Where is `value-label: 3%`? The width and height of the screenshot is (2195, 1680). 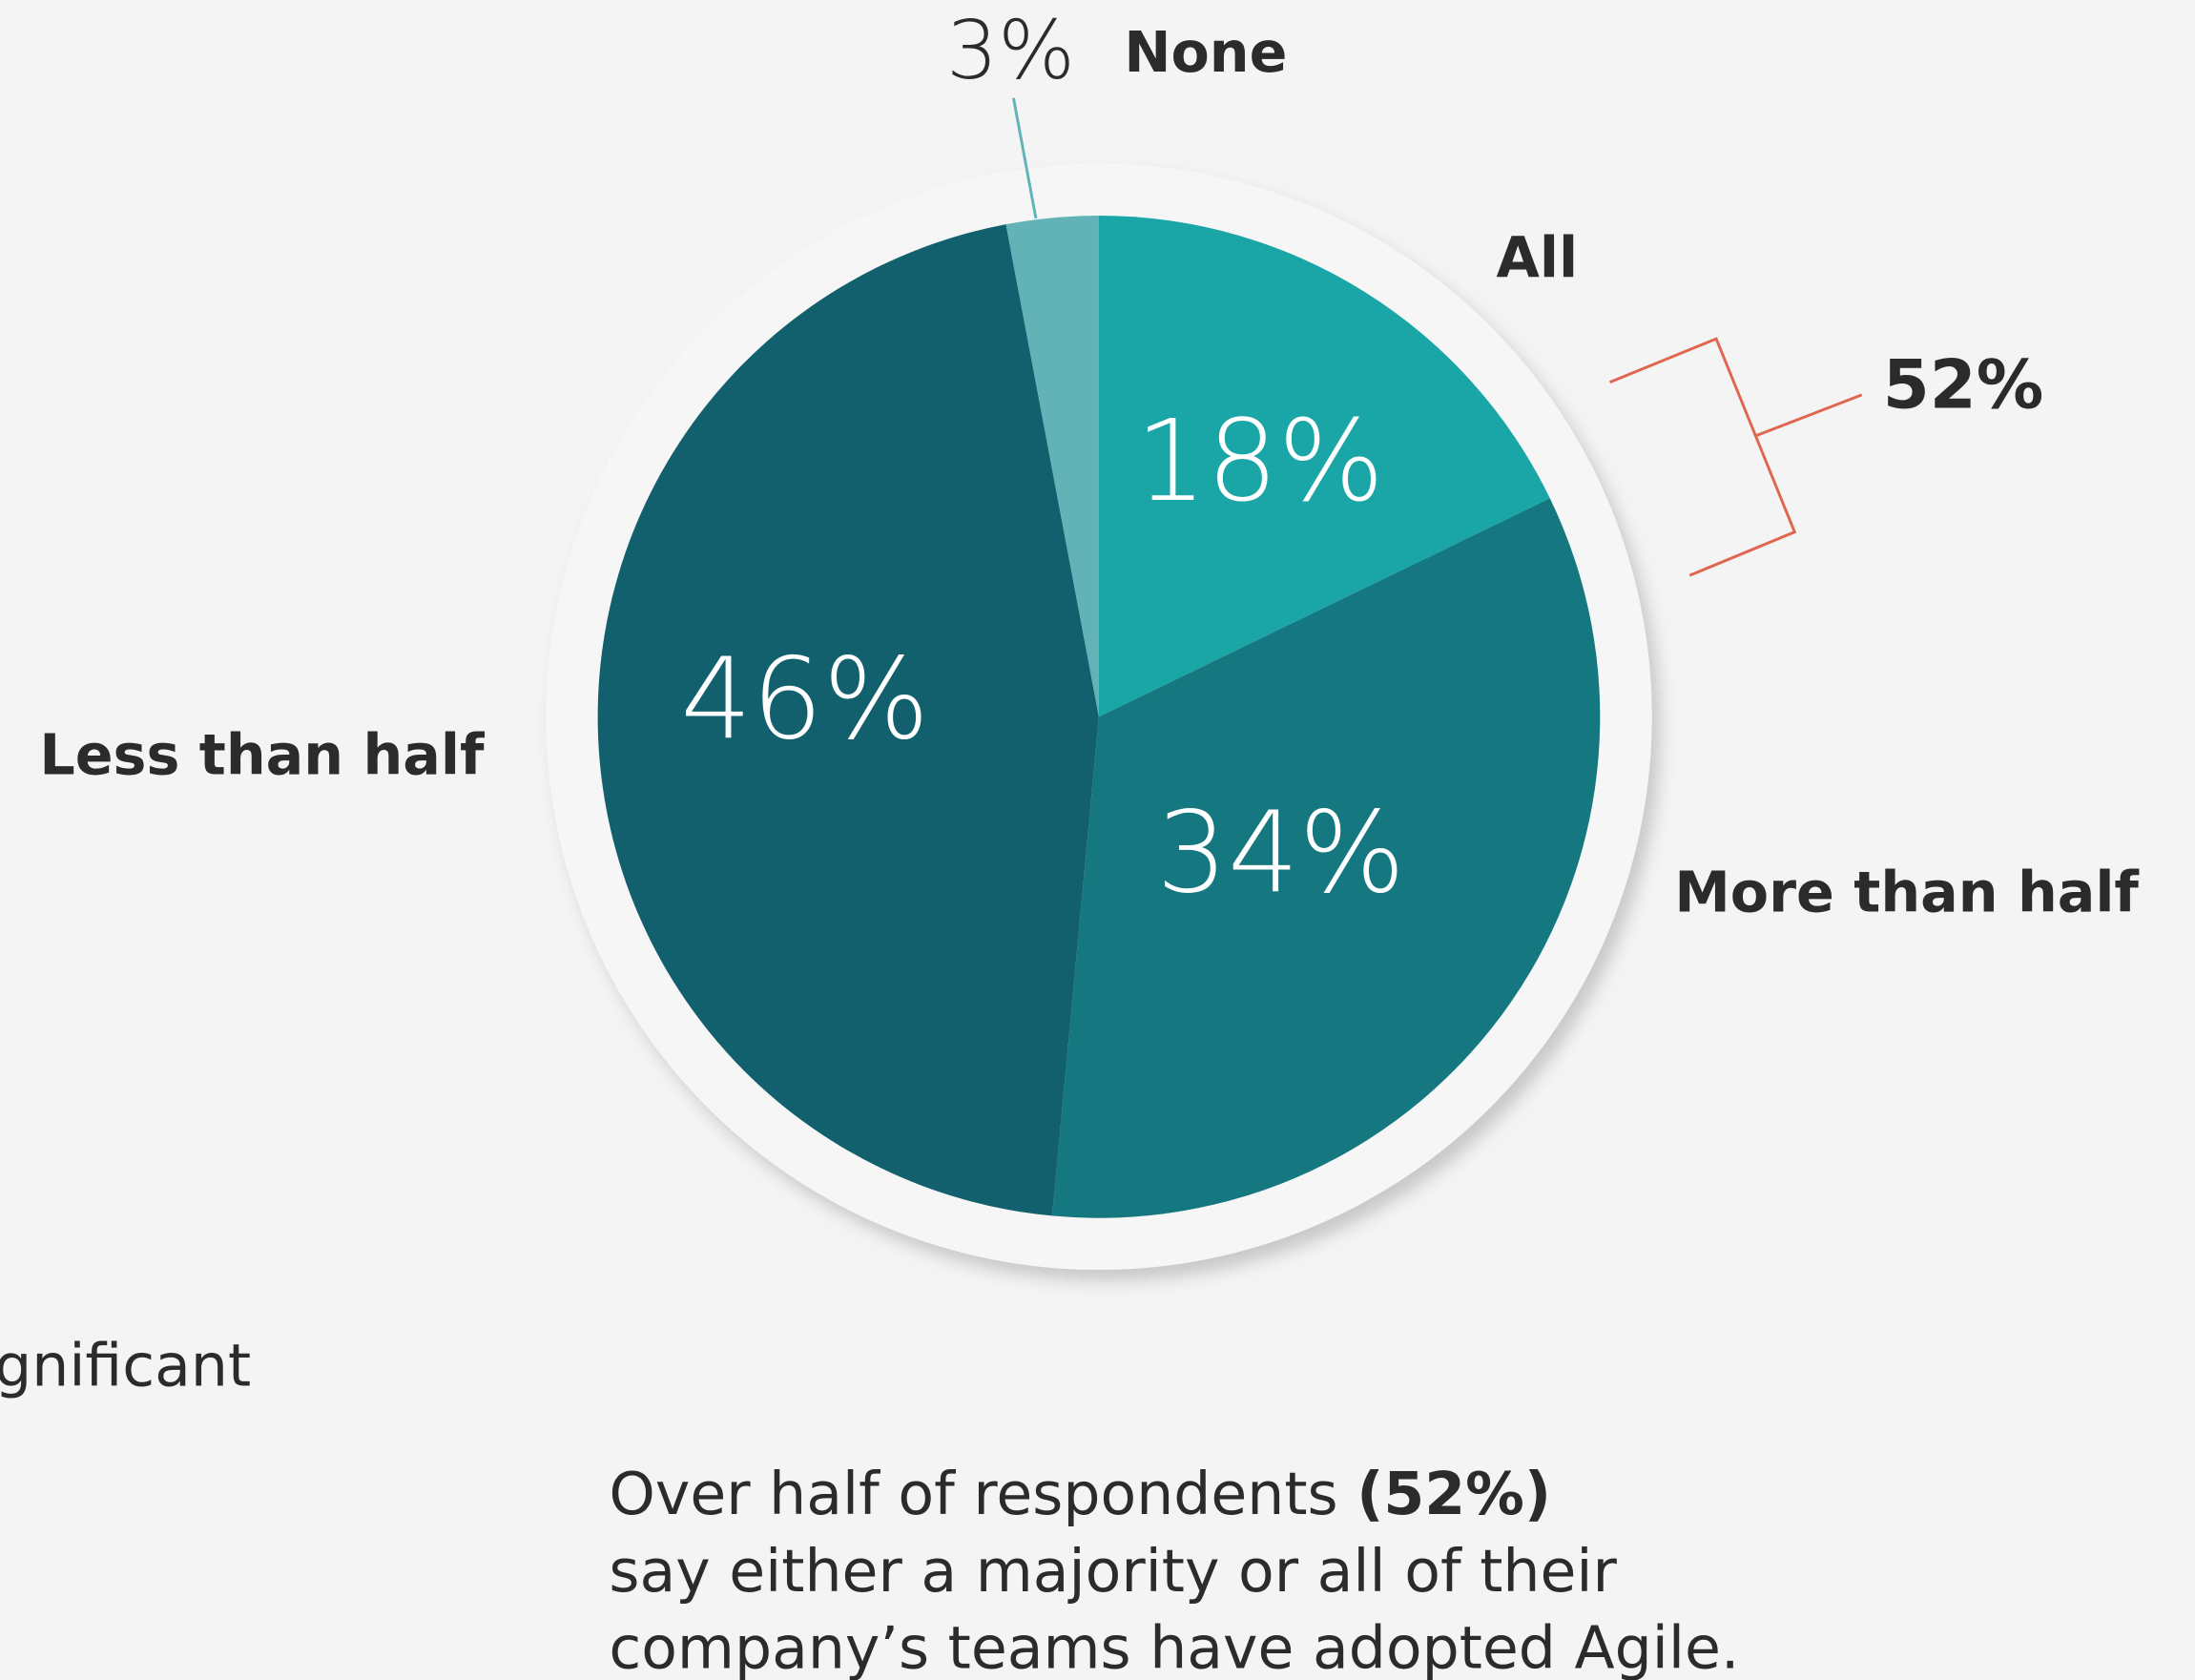
value-label: 3% is located at coordinates (1010, 51).